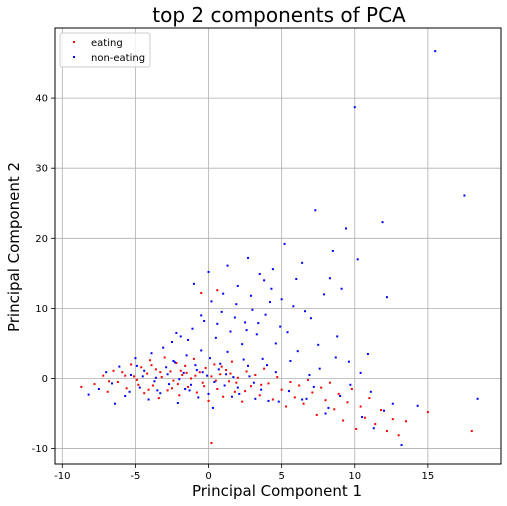  Describe the element at coordinates (354, 476) in the screenshot. I see `x-tick-label: 10` at that location.